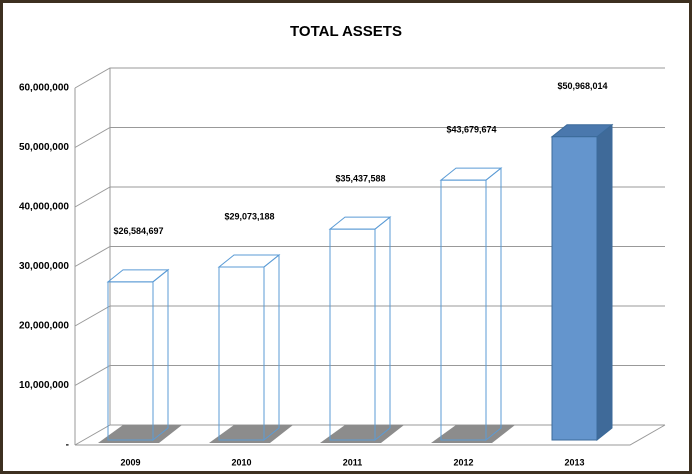 The width and height of the screenshot is (692, 474). What do you see at coordinates (44, 207) in the screenshot?
I see `y-tick-label: 40,000,000` at bounding box center [44, 207].